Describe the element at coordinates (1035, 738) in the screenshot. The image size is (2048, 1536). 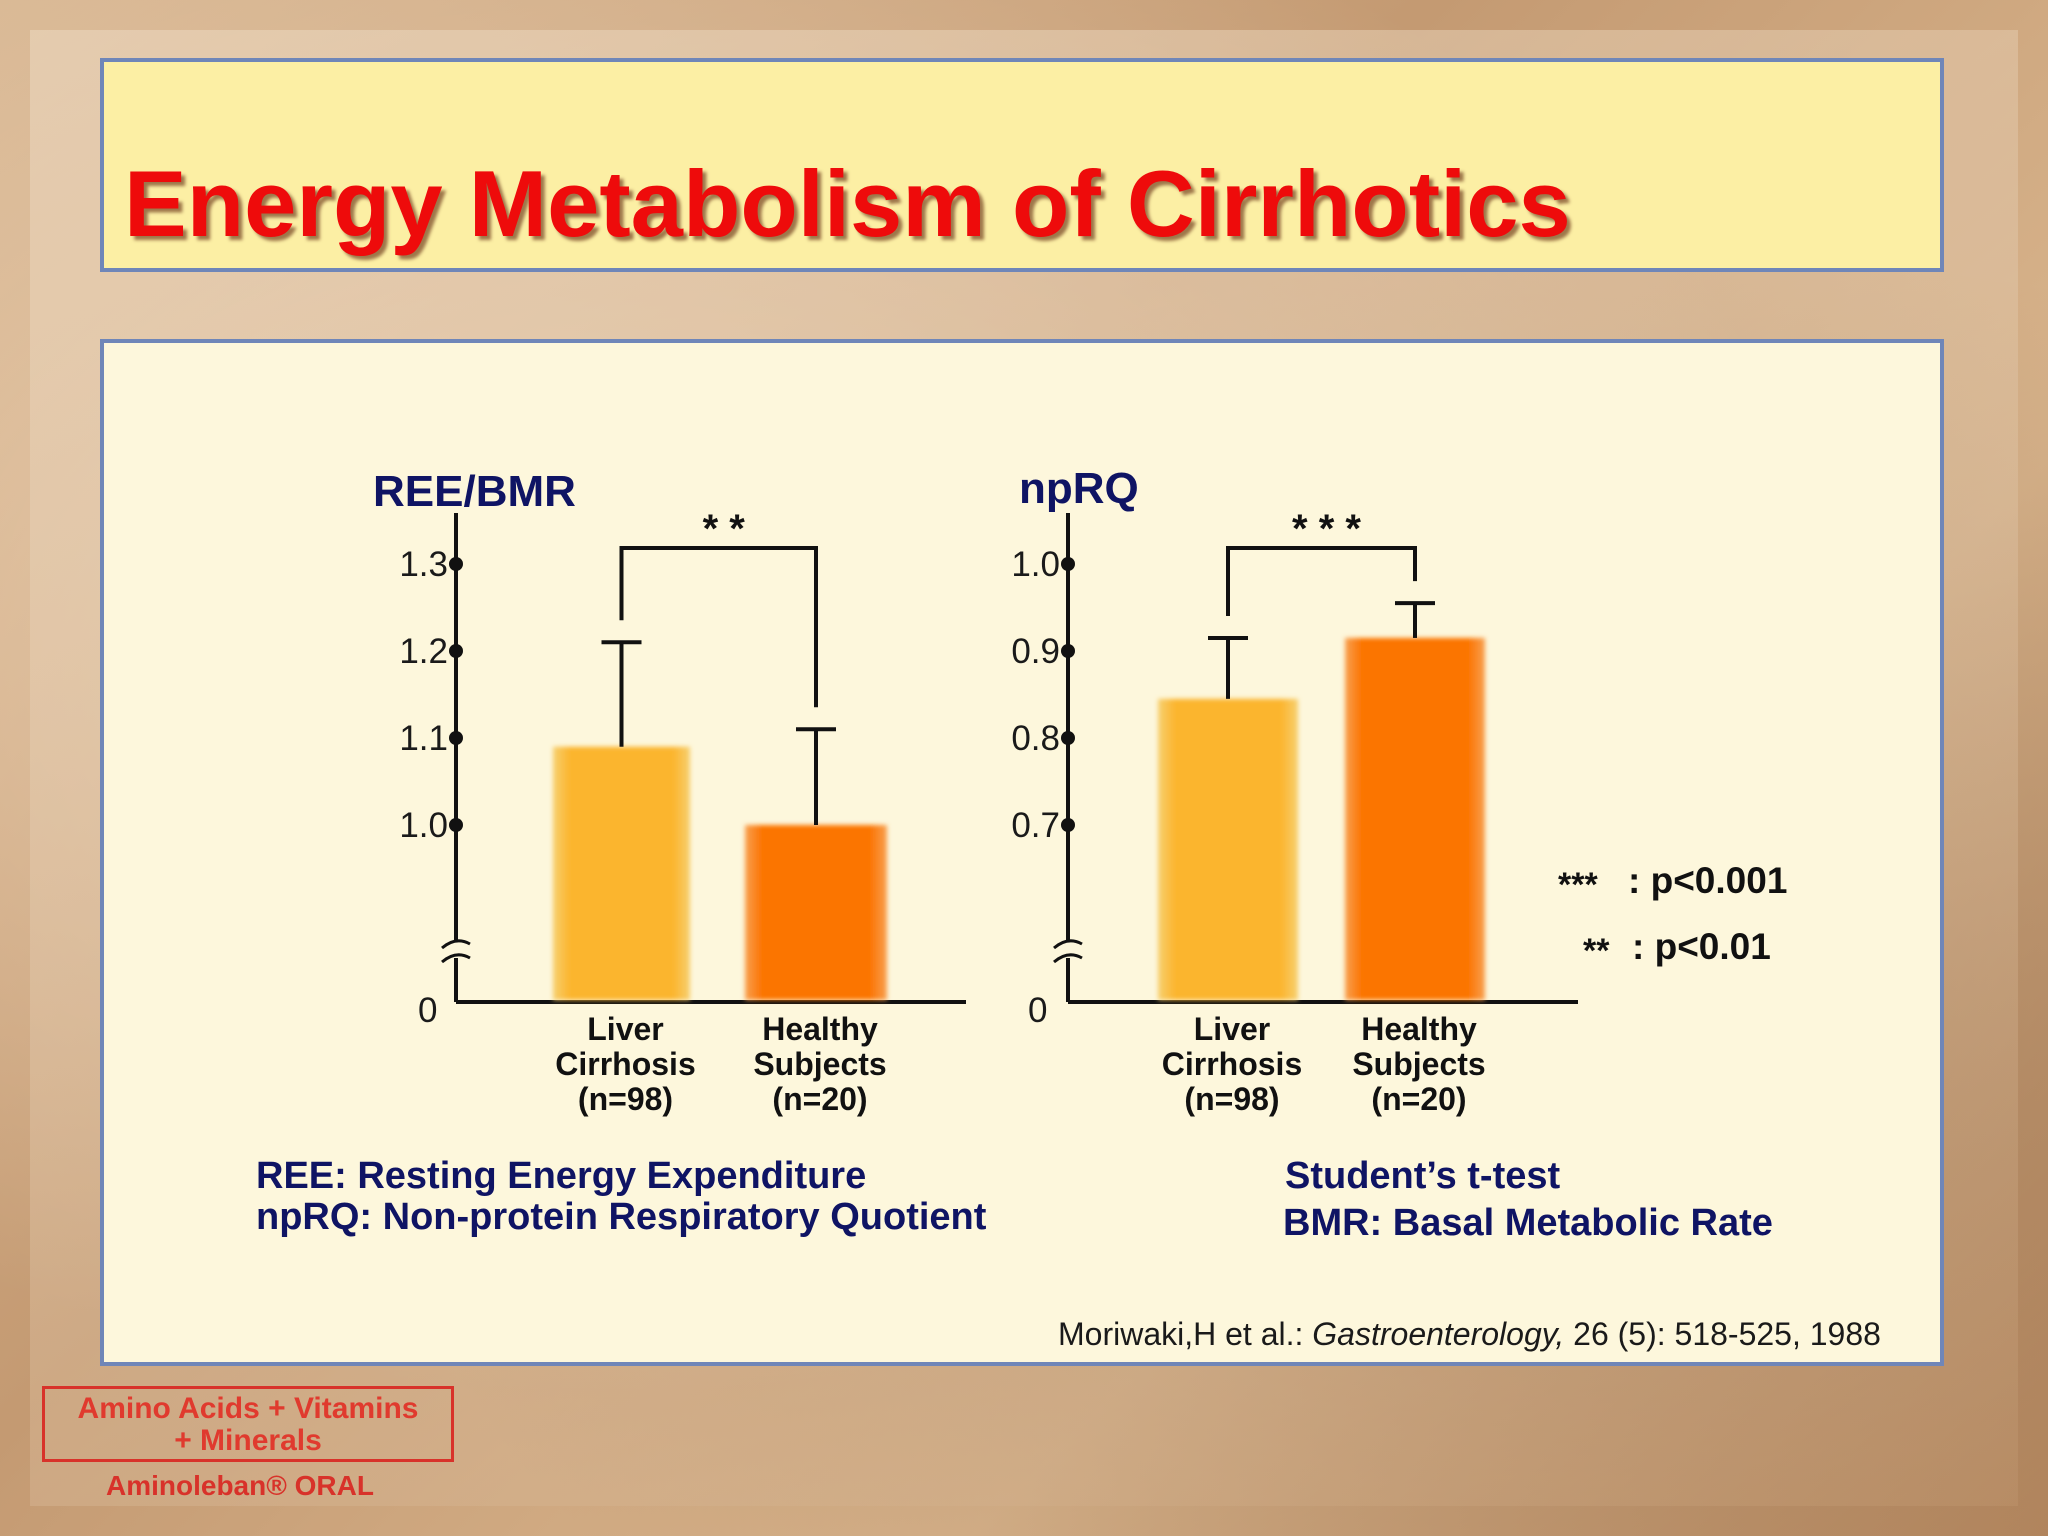
I see `y-tick-label: 0.8` at that location.